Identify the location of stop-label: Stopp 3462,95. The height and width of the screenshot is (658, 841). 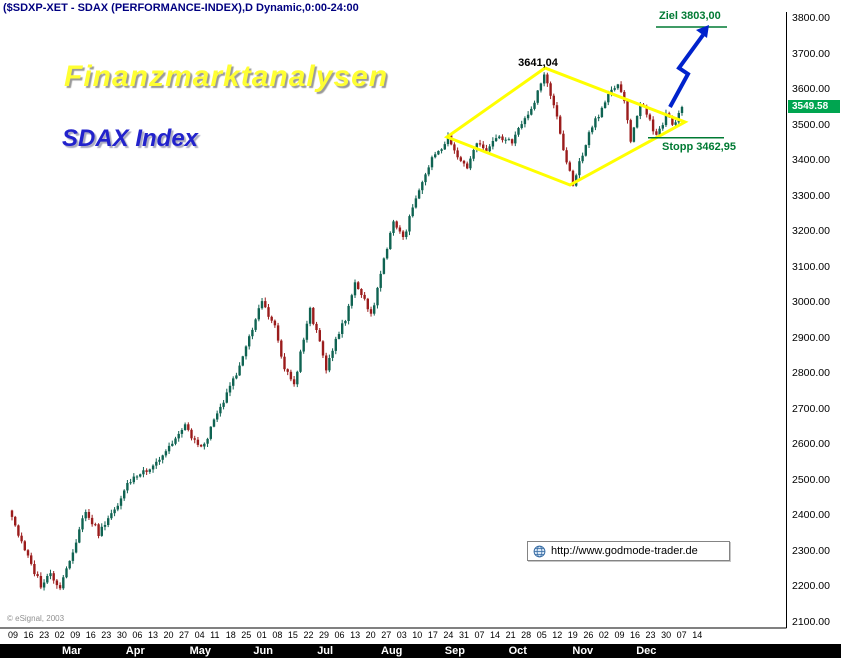
(699, 146).